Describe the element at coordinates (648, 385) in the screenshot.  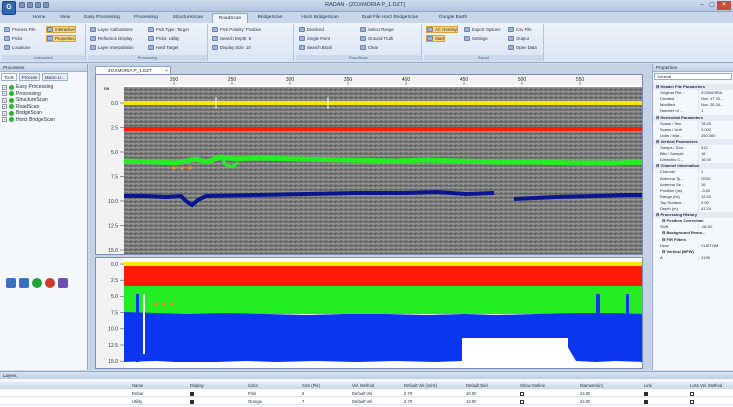
I see `col-header: Link` at that location.